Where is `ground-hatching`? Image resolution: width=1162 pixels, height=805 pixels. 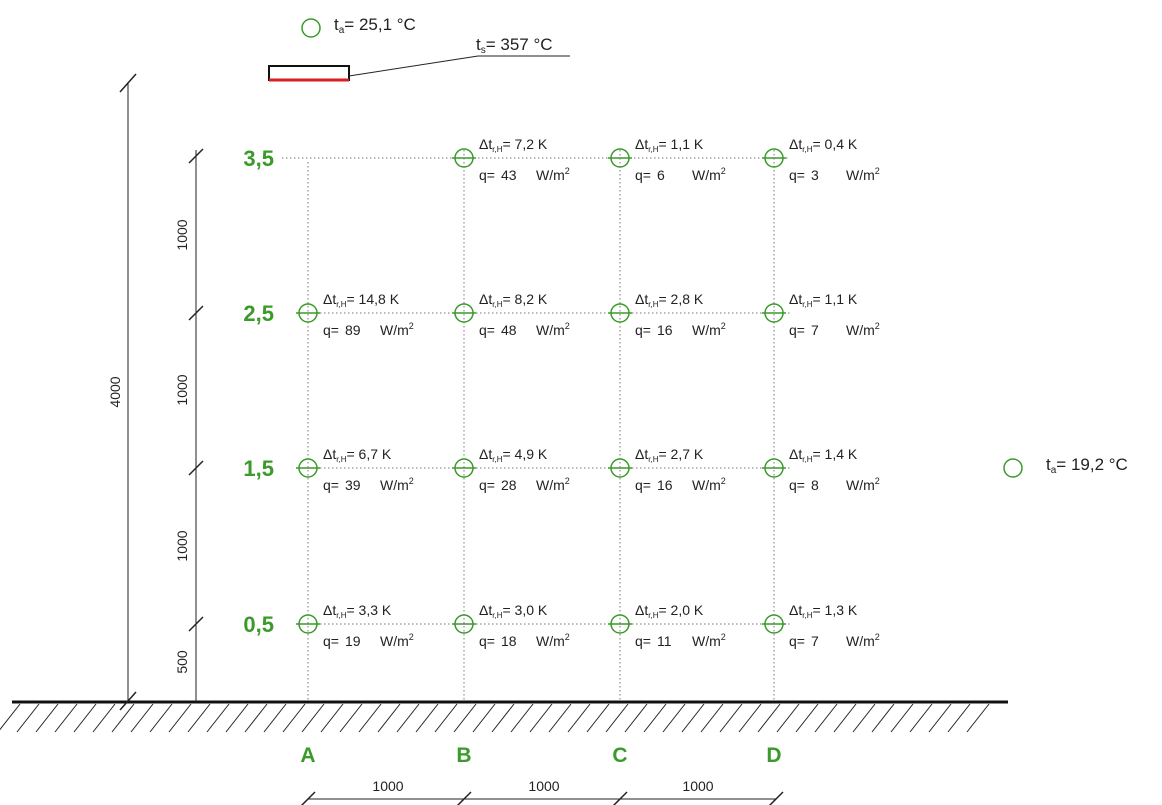
ground-hatching is located at coordinates (495, 718).